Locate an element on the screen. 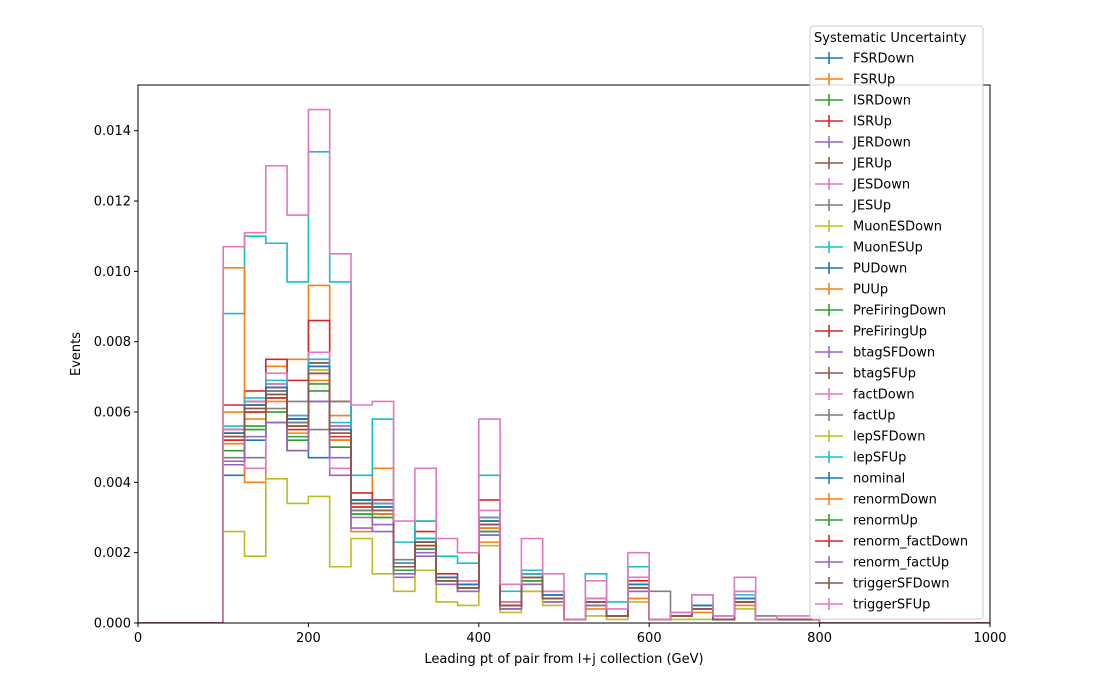 This screenshot has height=700, width=1100. legend-entry: triggerSFDown is located at coordinates (882, 584).